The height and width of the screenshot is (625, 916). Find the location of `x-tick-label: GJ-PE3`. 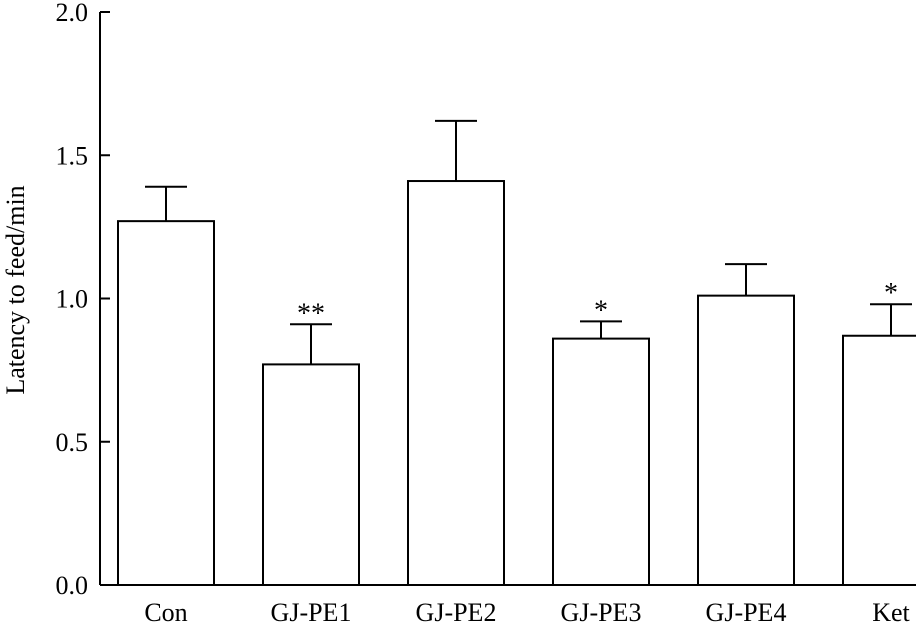

x-tick-label: GJ-PE3 is located at coordinates (601, 611).